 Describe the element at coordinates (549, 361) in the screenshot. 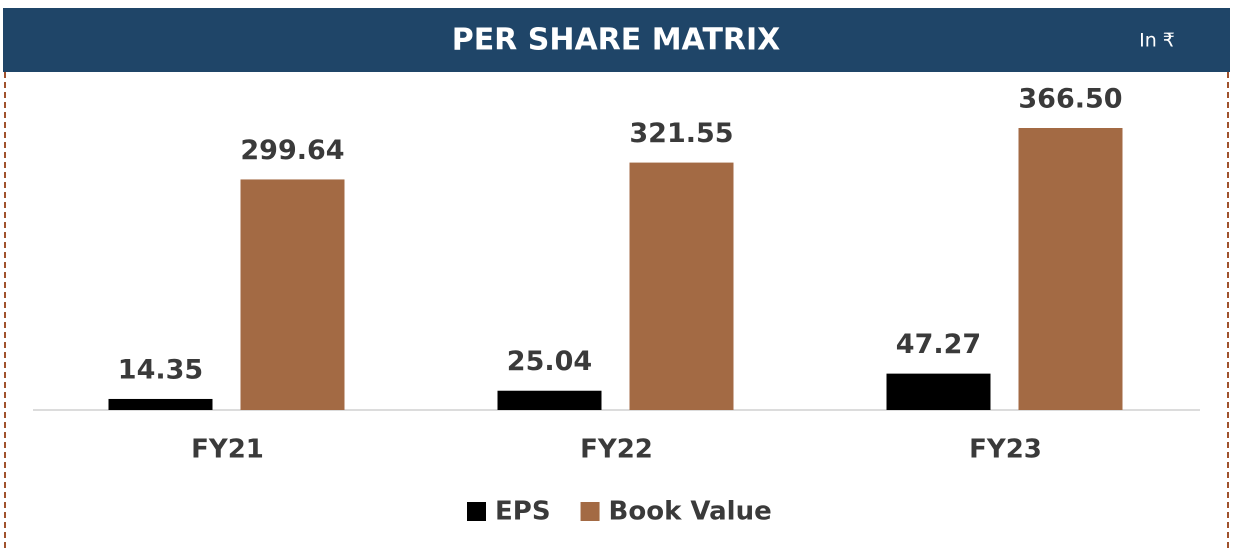

I see `data-label: 25.04` at that location.